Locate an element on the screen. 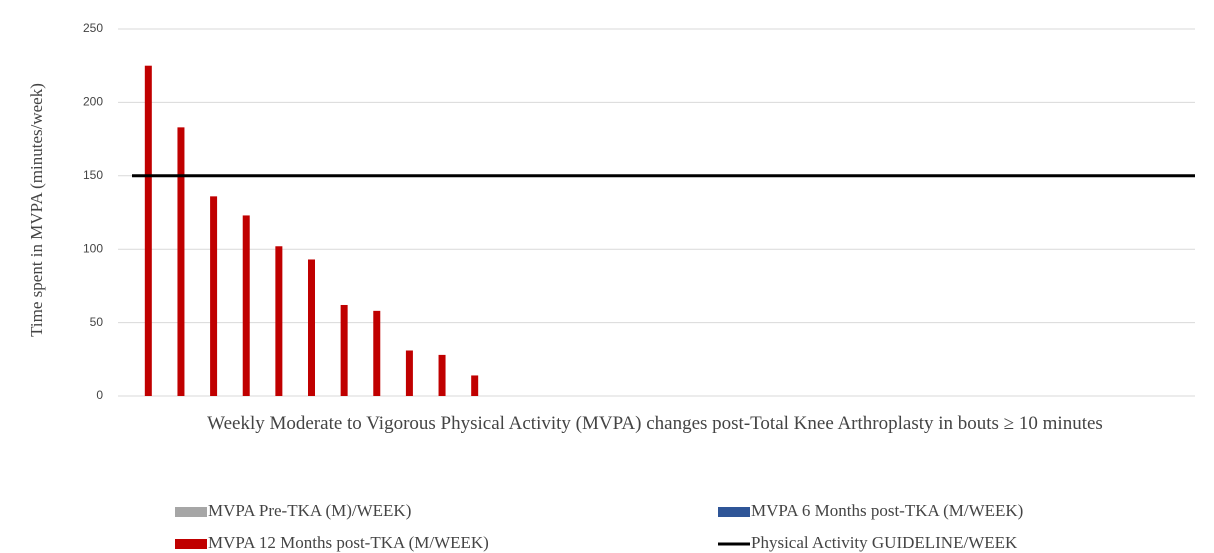 The height and width of the screenshot is (553, 1214). y-tick-label: 150 is located at coordinates (93, 175).